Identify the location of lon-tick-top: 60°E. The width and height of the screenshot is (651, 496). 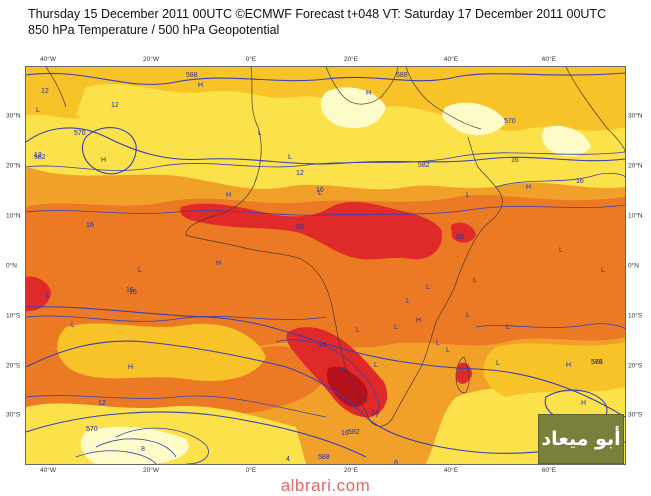
(549, 59).